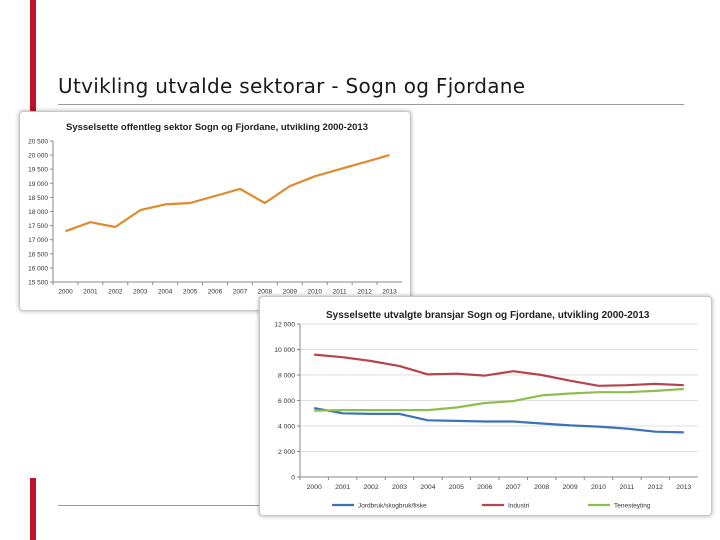  I want to click on accent-bar-top, so click(33, 59).